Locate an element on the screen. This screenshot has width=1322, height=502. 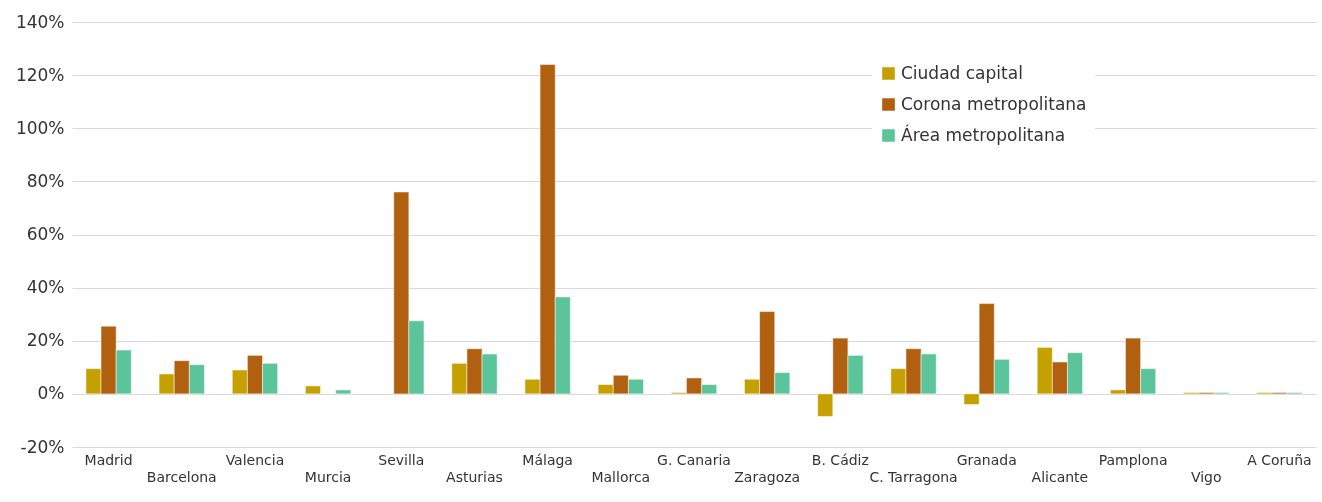
x-tick-label: Alicante is located at coordinates (1060, 476).